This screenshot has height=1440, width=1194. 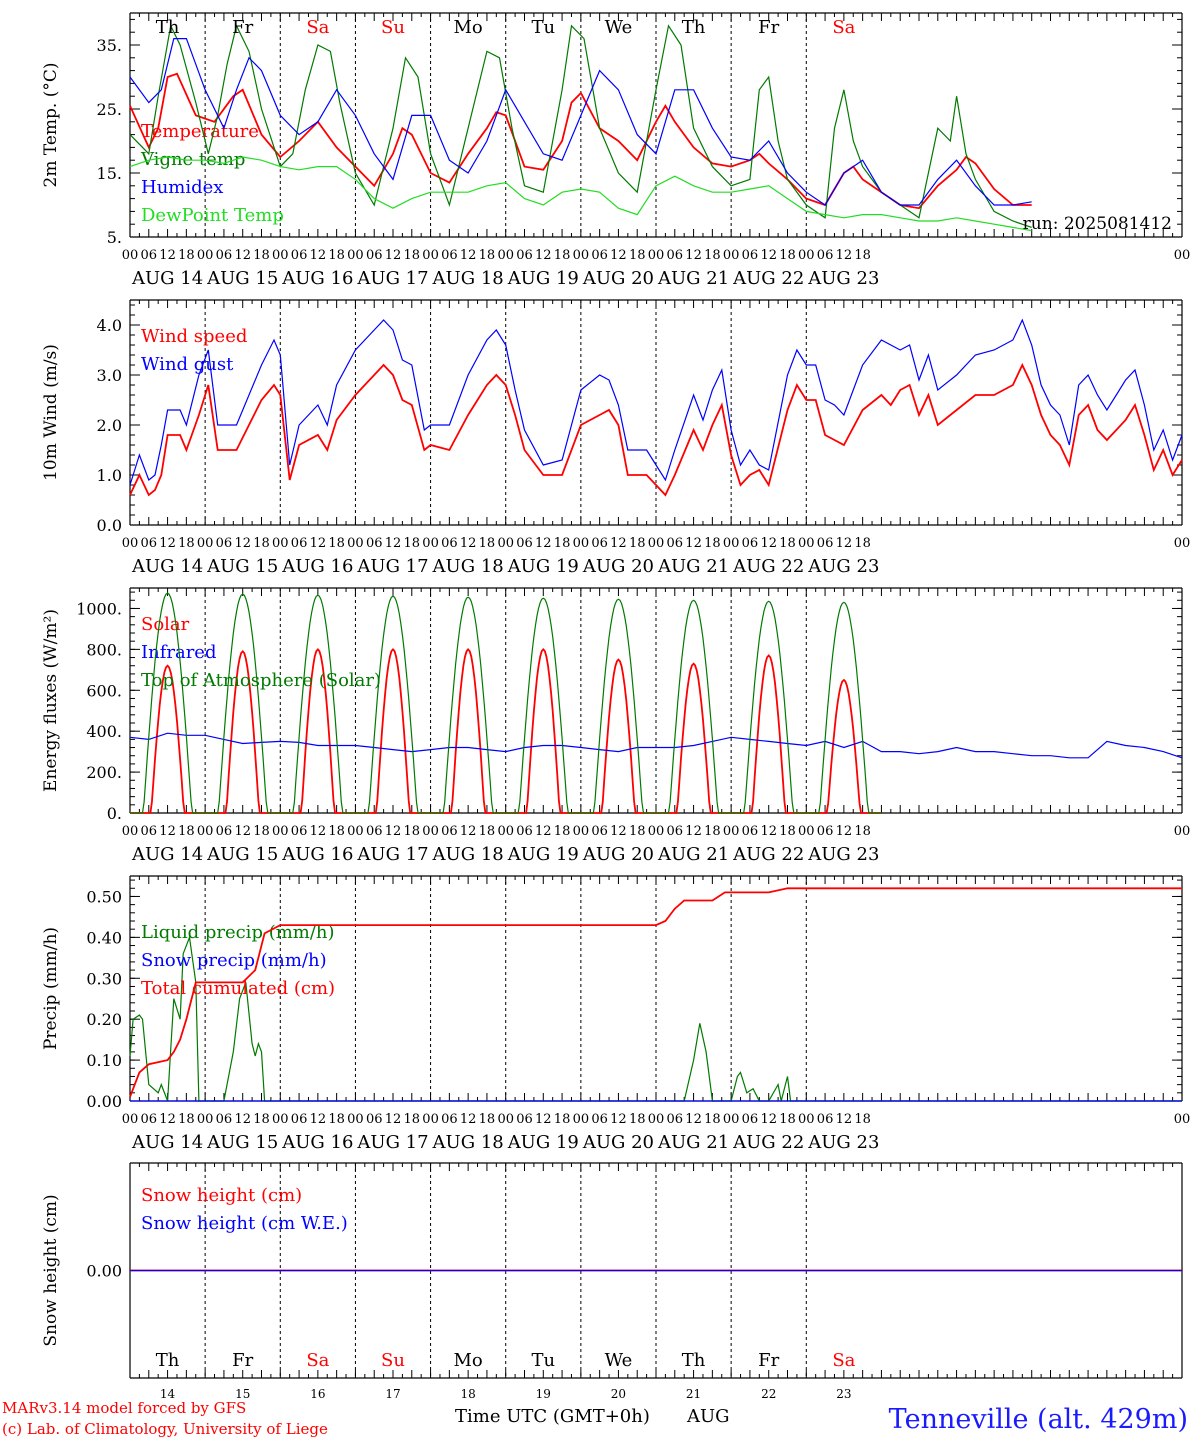 I want to click on y-axis-label: 2m Temp. (°C), so click(x=51, y=124).